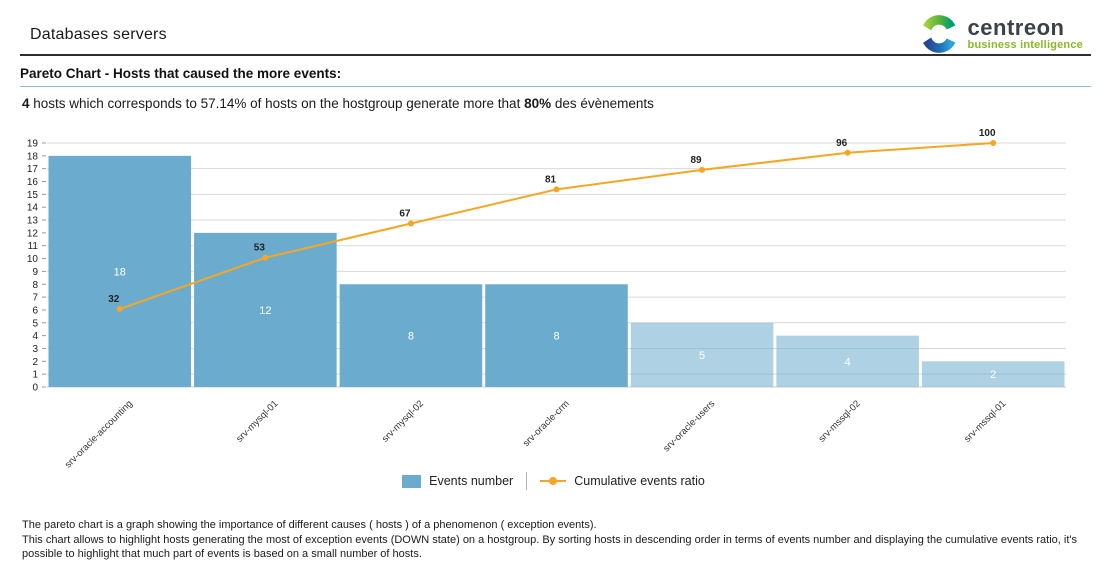 This screenshot has width=1107, height=586. What do you see at coordinates (33, 246) in the screenshot?
I see `svg-text: 11` at bounding box center [33, 246].